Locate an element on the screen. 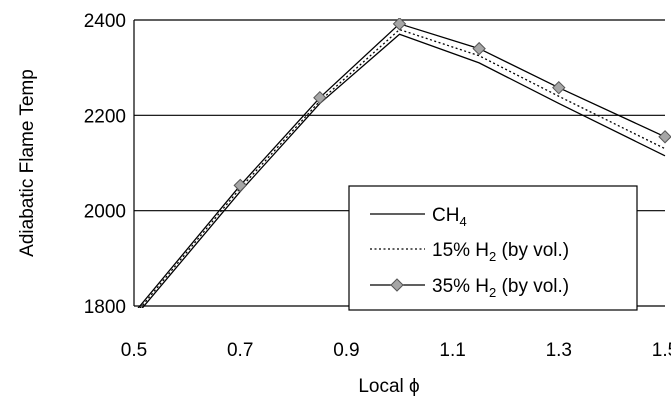  legend-label-0: CH4 is located at coordinates (449, 217).